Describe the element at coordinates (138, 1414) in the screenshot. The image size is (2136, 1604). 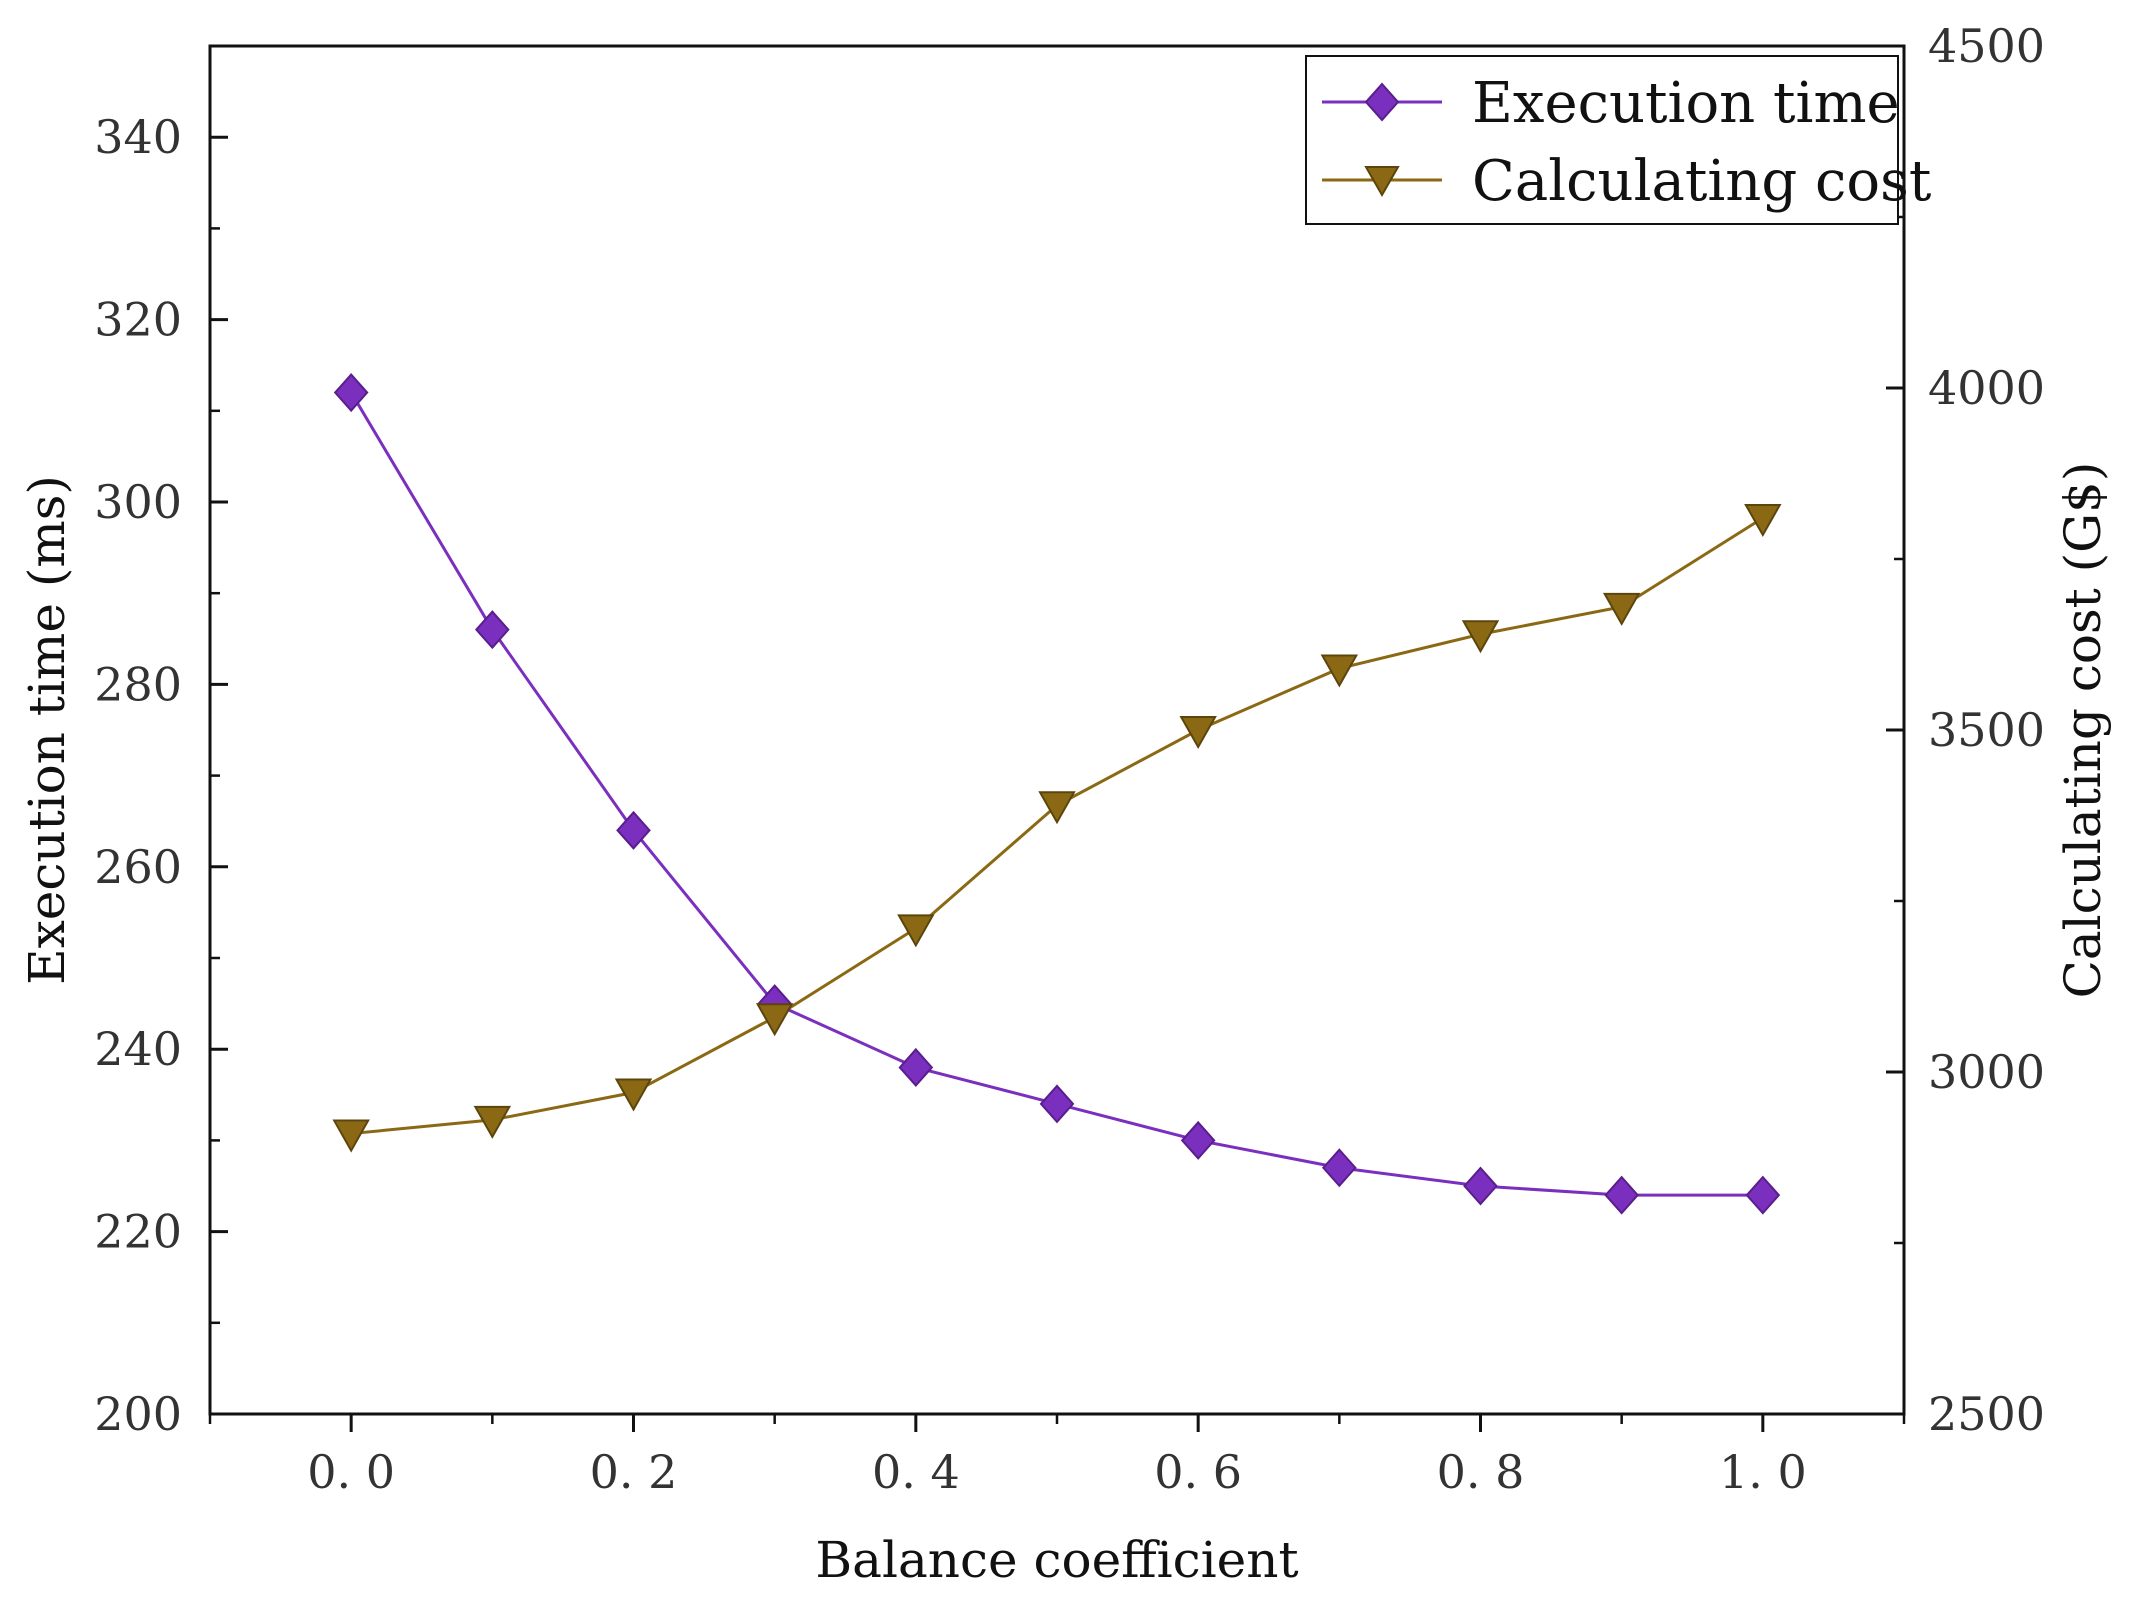
I see `y-left-tick-label: 200` at that location.